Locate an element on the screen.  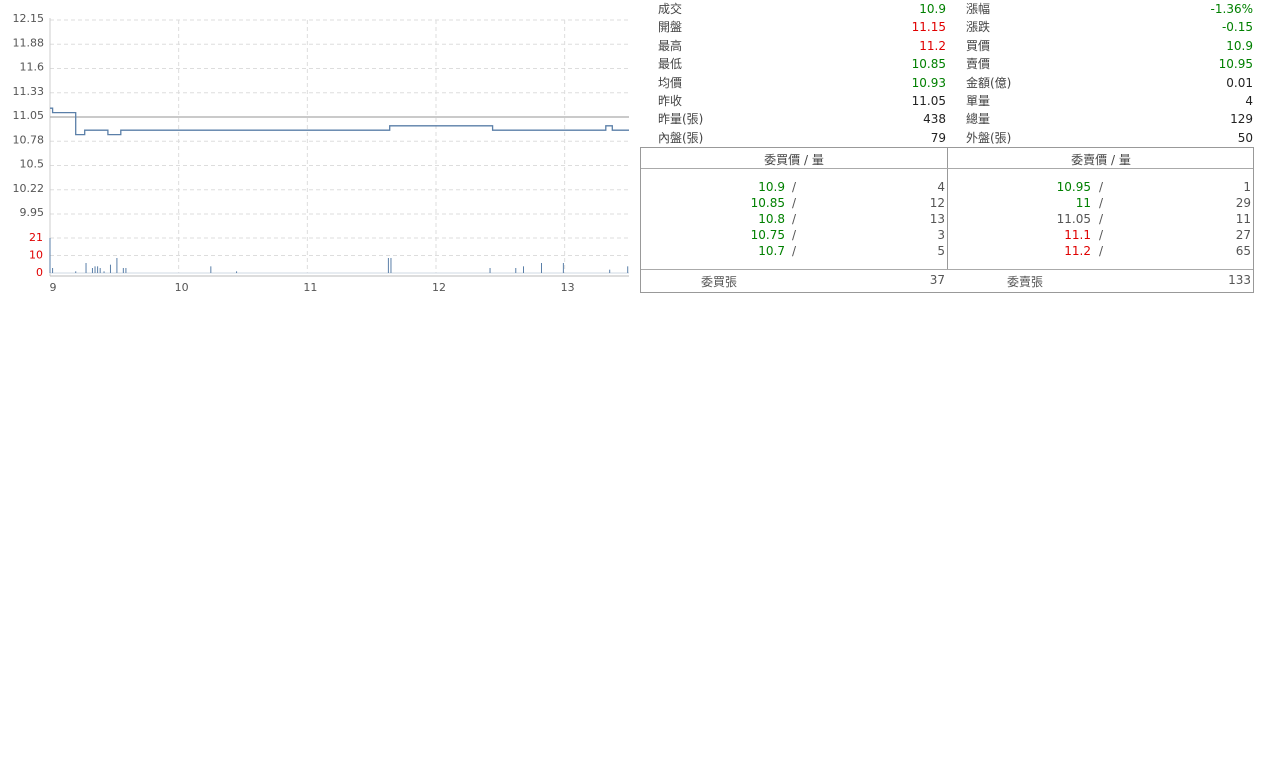
quote-label: 最低 is located at coordinates (670, 64).